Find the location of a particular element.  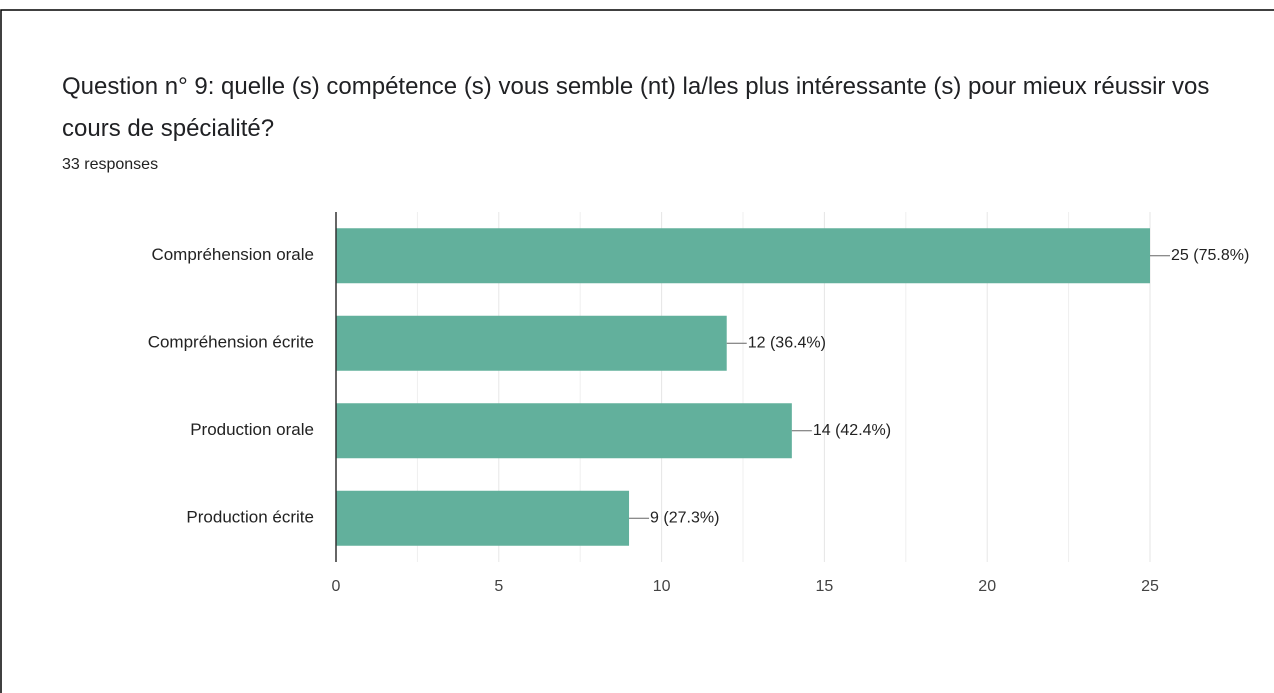

x-tick-label: 10 is located at coordinates (662, 586).